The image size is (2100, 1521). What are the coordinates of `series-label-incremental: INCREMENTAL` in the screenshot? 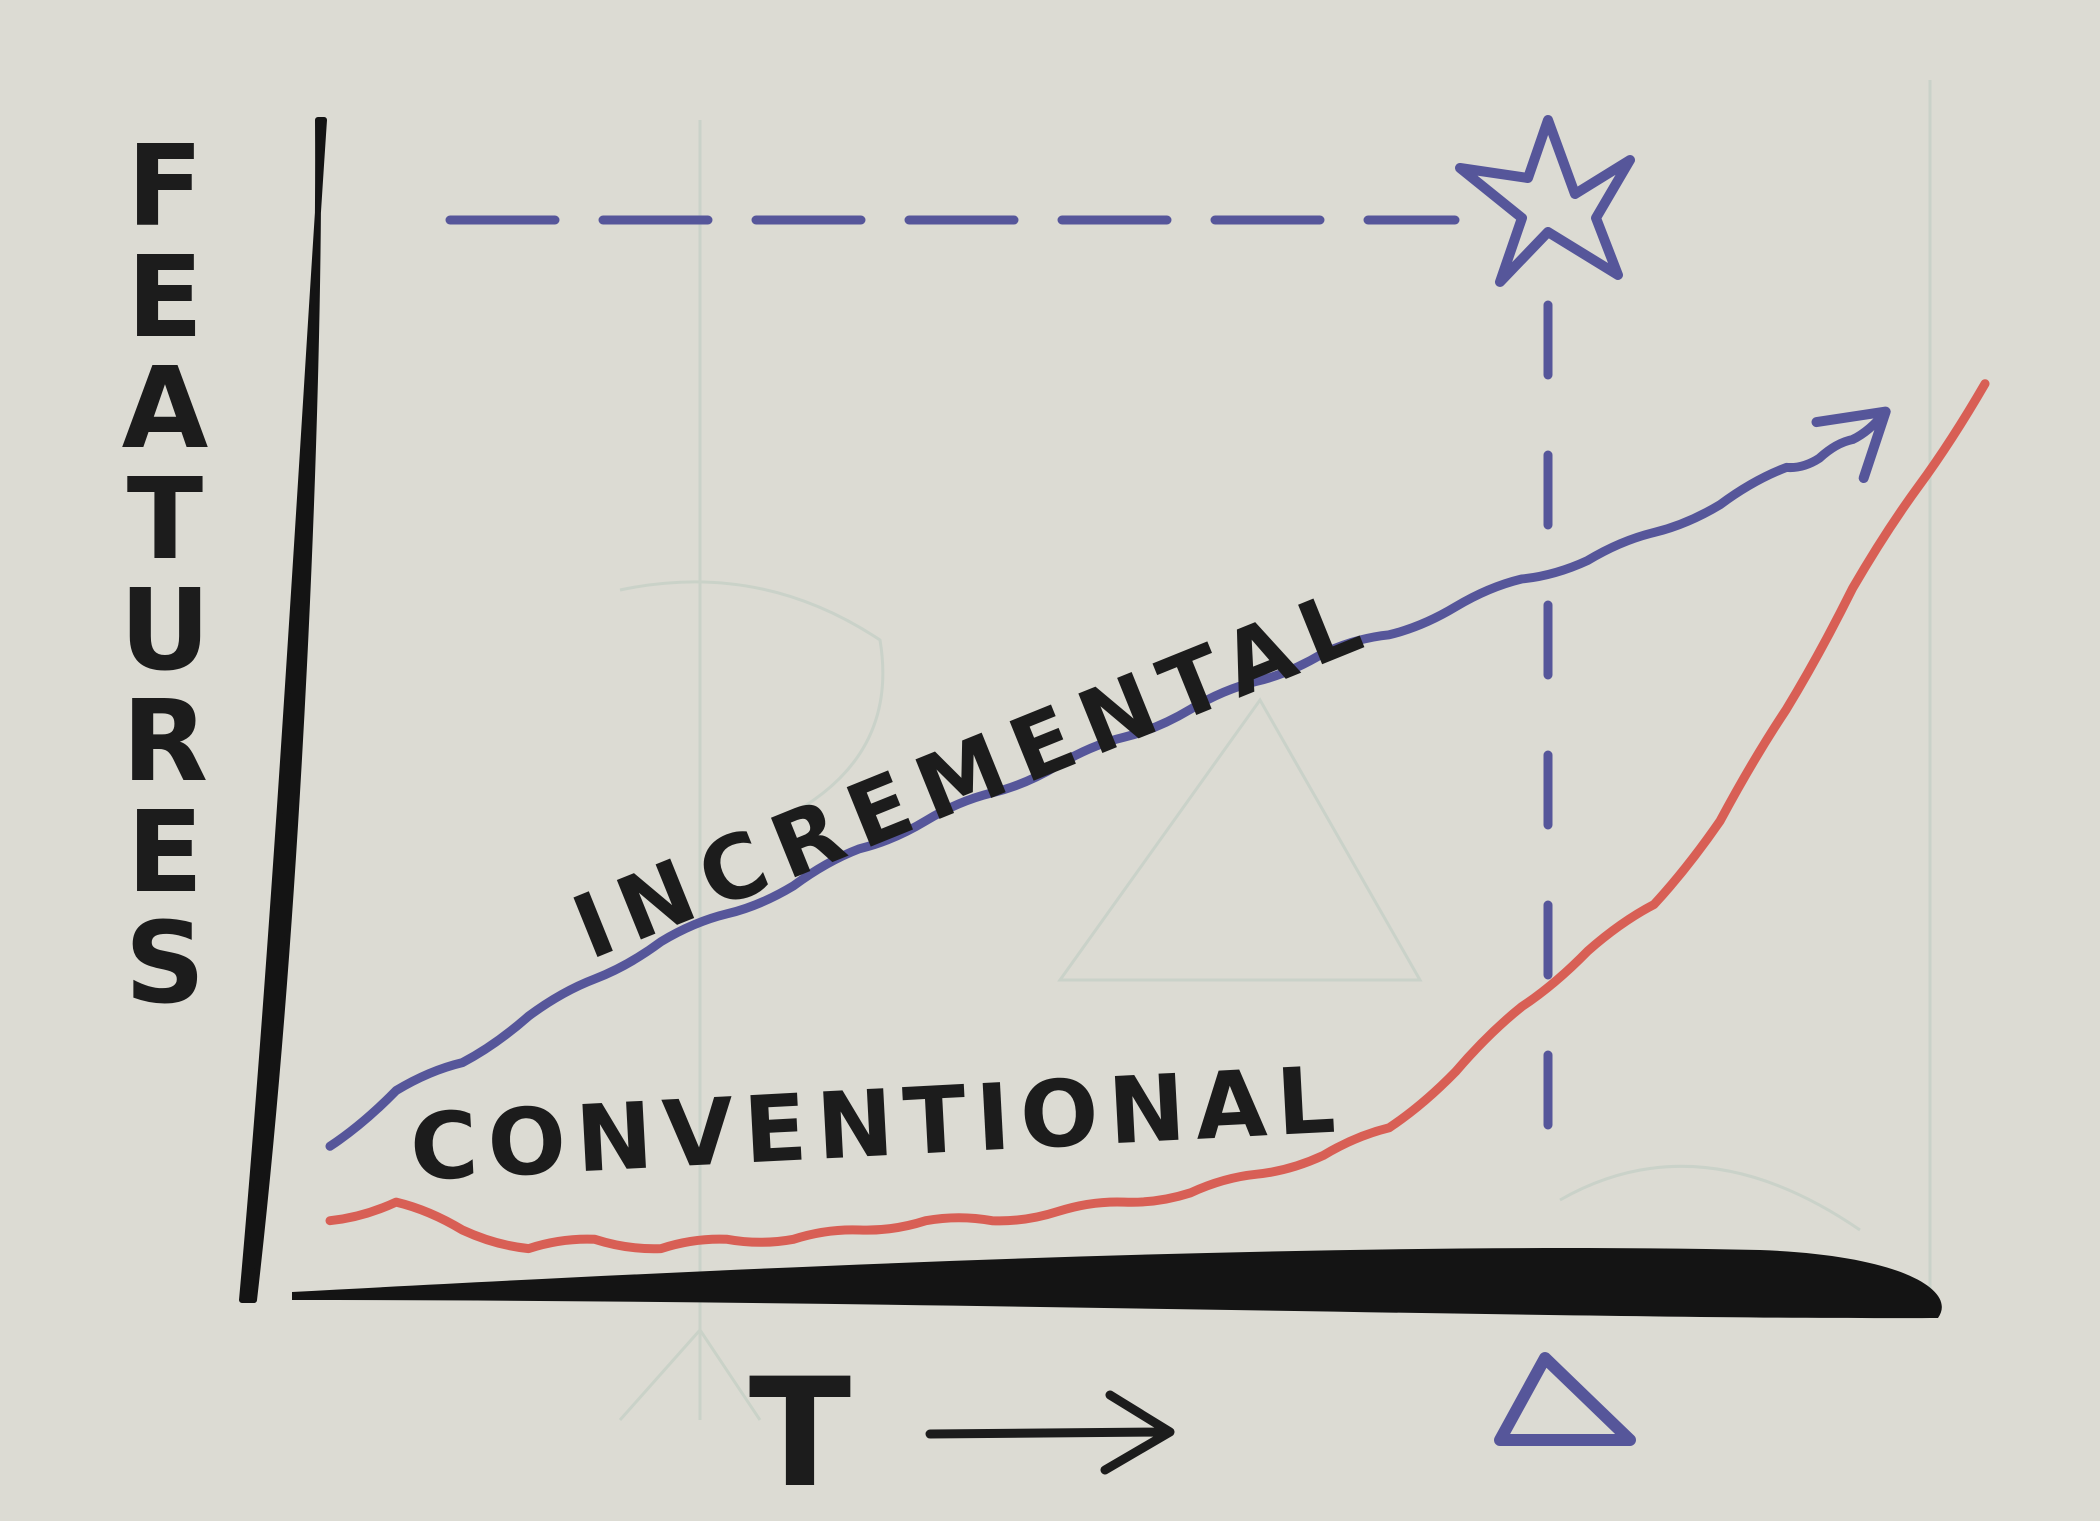 It's located at (973, 772).